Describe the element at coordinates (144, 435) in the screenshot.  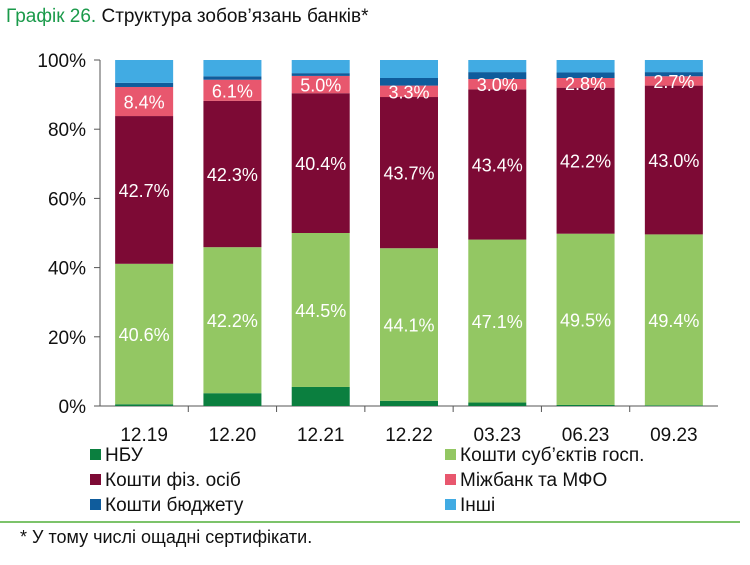
I see `x-tick-label: 12.19` at that location.